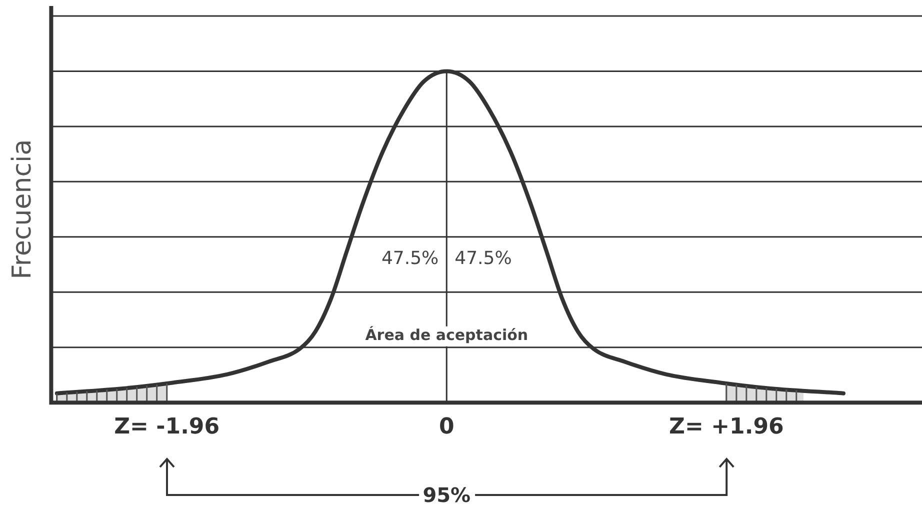 This screenshot has width=922, height=523. What do you see at coordinates (167, 427) in the screenshot?
I see `x-tick-label: Z= -1.96` at bounding box center [167, 427].